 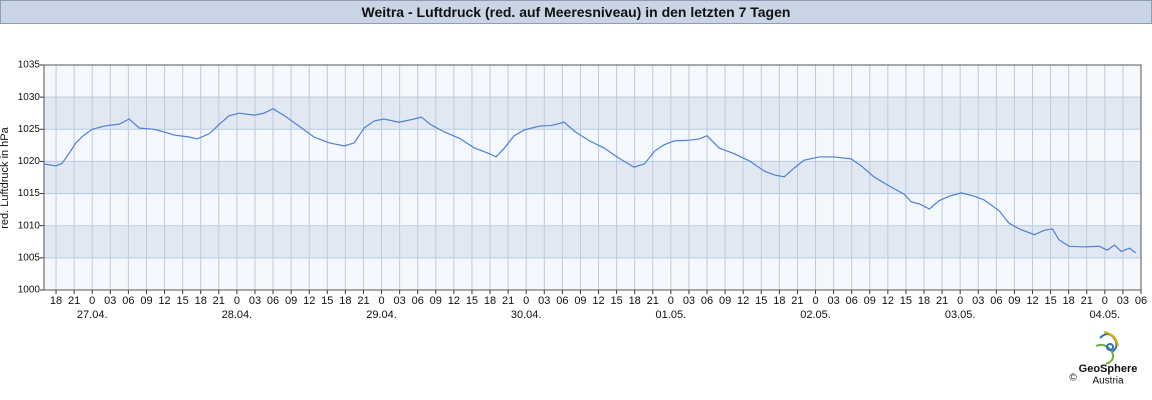 I want to click on date-label: 30.04., so click(x=526, y=315).